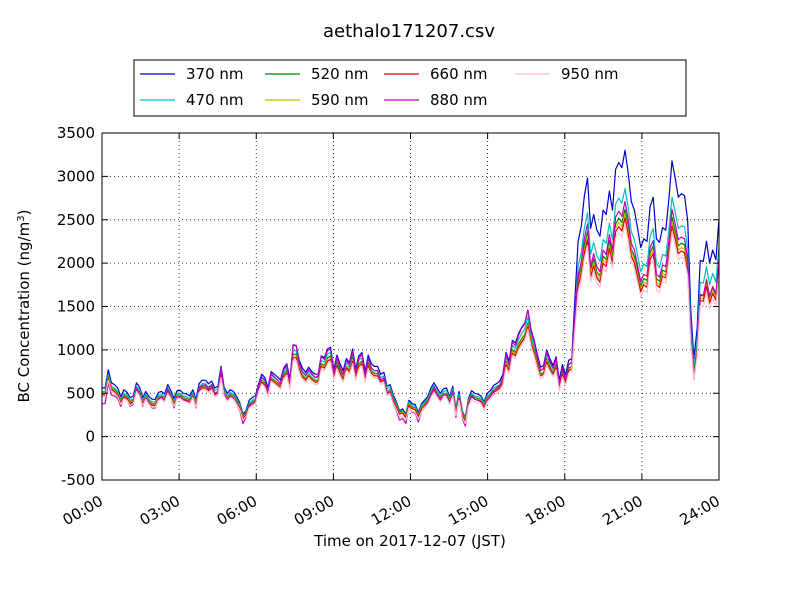 The height and width of the screenshot is (600, 800). What do you see at coordinates (459, 74) in the screenshot?
I see `legend-label: 660 nm` at bounding box center [459, 74].